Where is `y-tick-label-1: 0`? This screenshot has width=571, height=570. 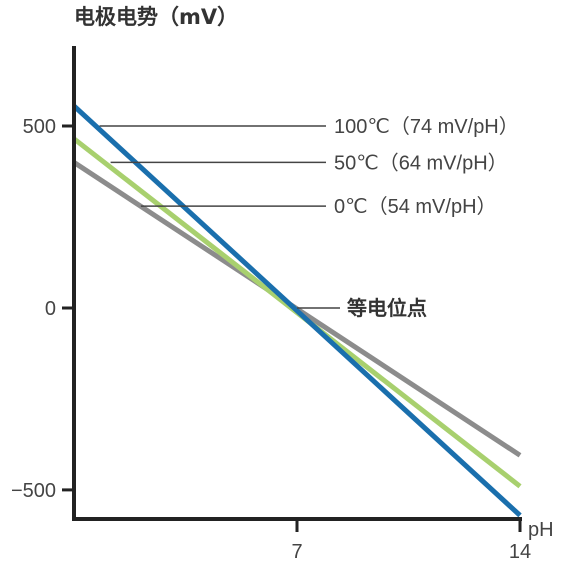
y-tick-label-1: 0 is located at coordinates (50, 309).